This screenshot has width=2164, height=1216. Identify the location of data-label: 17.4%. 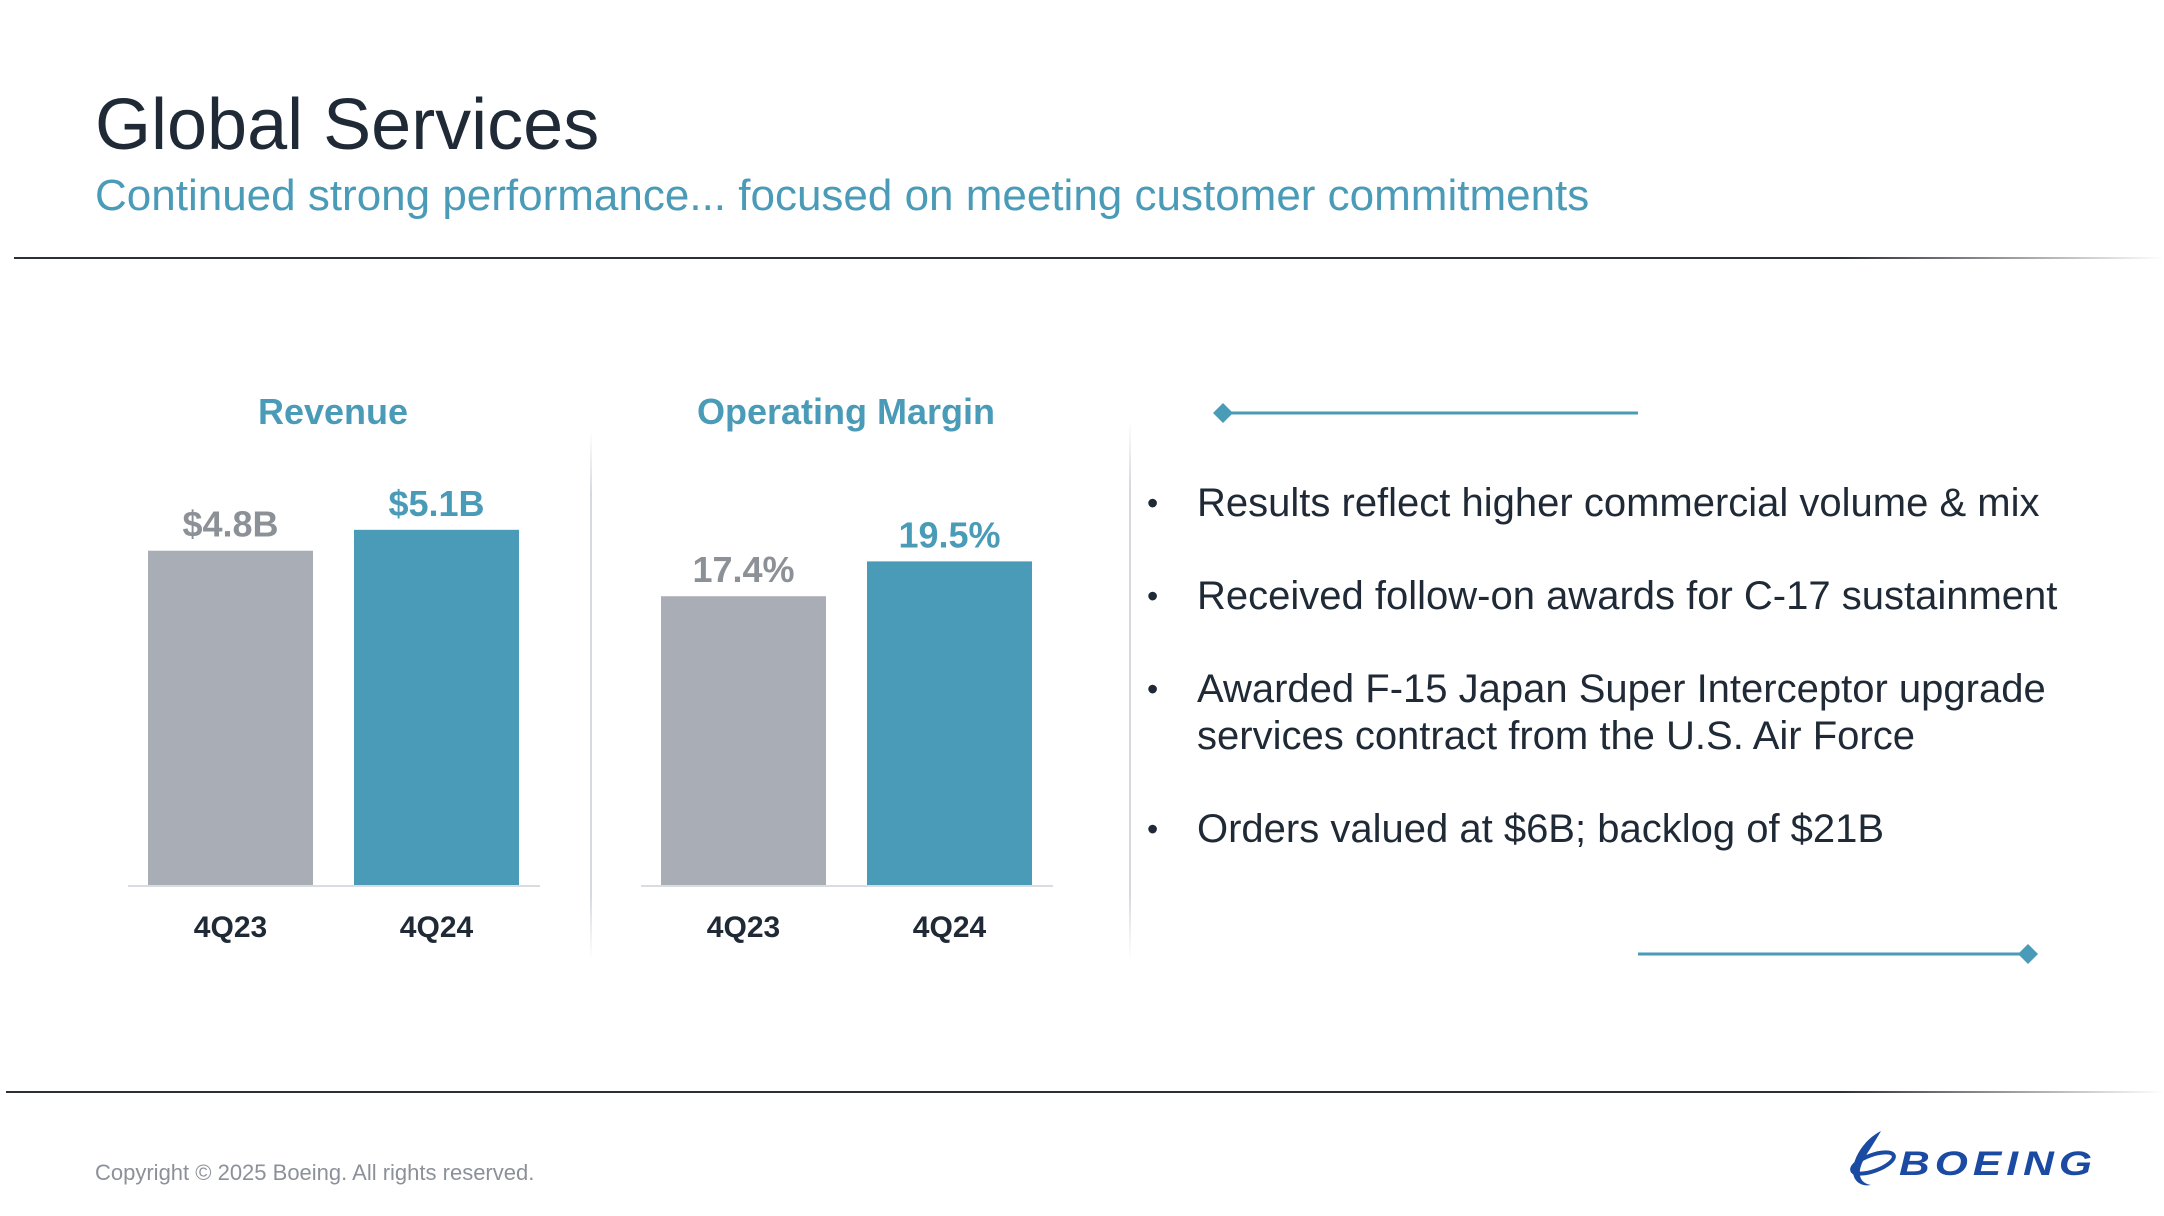
(743, 569).